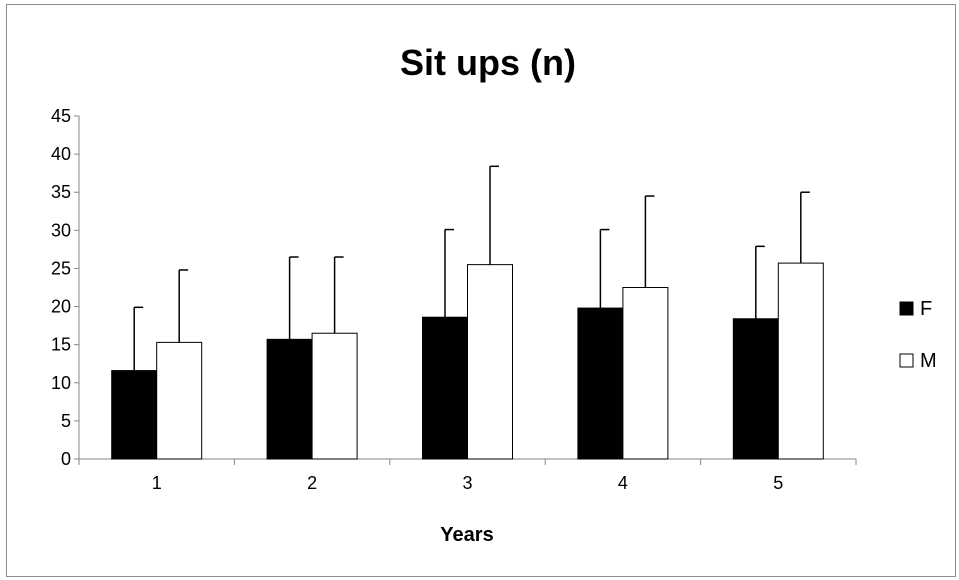 The height and width of the screenshot is (580, 959). What do you see at coordinates (66, 459) in the screenshot?
I see `y-tick-label: 0` at bounding box center [66, 459].